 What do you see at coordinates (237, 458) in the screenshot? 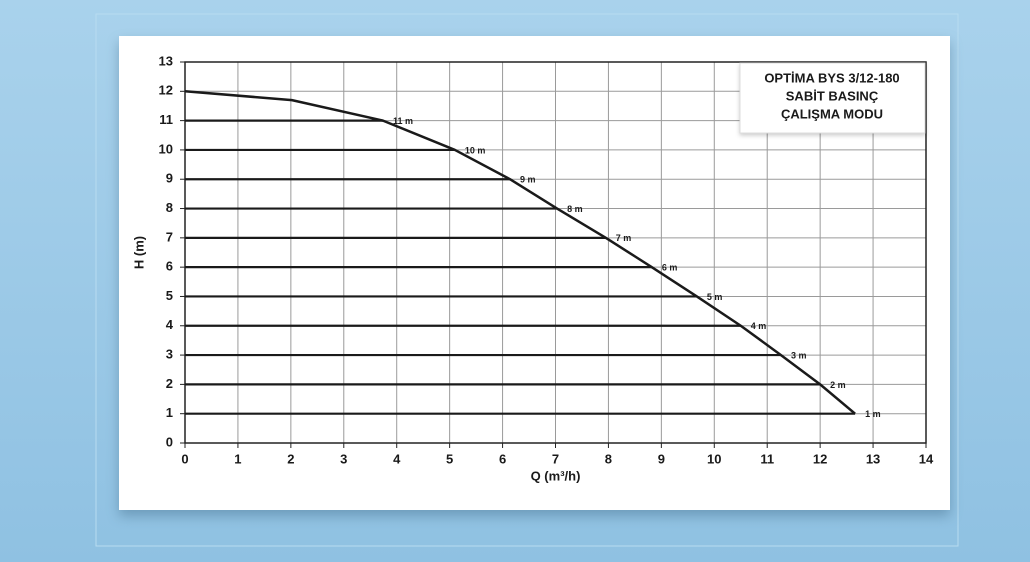
I see `x-tick-label: 1` at bounding box center [237, 458].